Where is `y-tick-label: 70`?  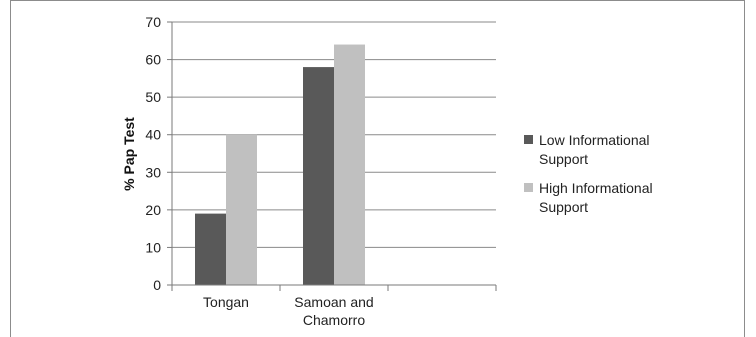
y-tick-label: 70 is located at coordinates (153, 22).